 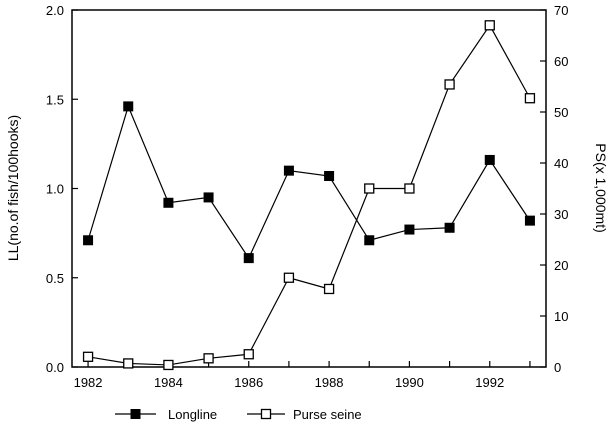 What do you see at coordinates (601, 187) in the screenshot?
I see `y-right-axis-title: PS(x 1,000mt)` at bounding box center [601, 187].